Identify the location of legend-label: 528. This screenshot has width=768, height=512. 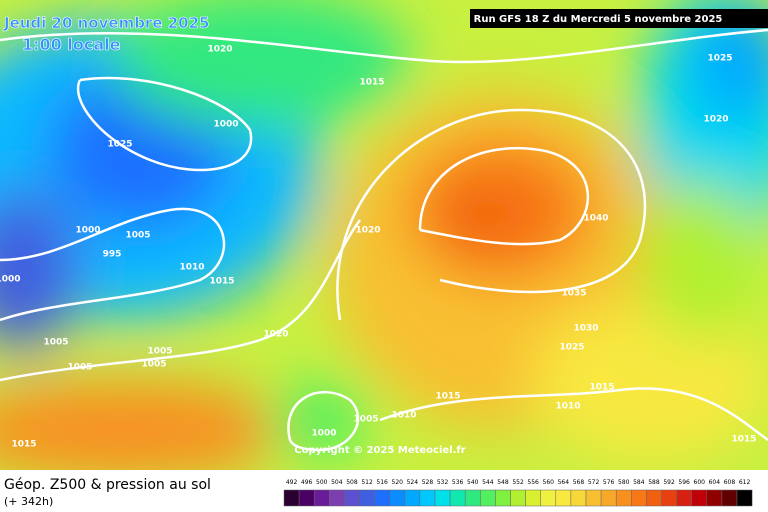
(428, 482).